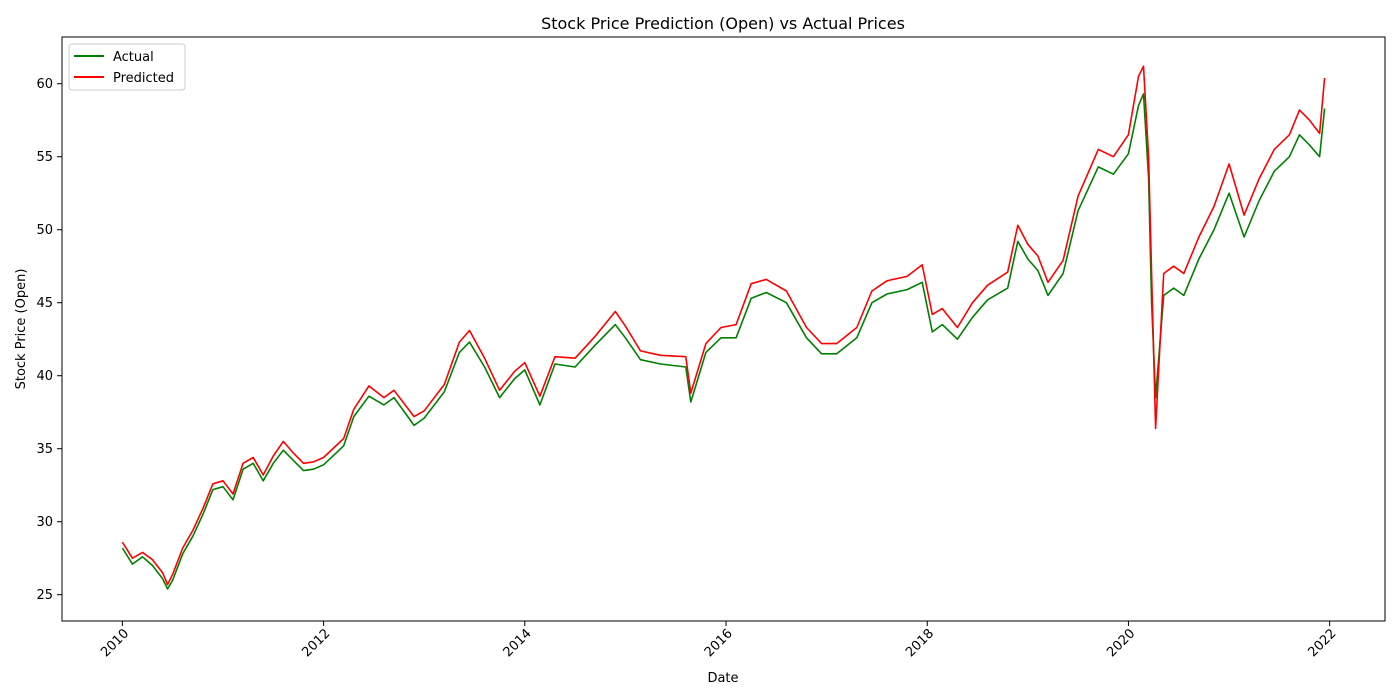 Image resolution: width=1400 pixels, height=700 pixels. Describe the element at coordinates (518, 643) in the screenshot. I see `x-tick-label: 2014` at that location.